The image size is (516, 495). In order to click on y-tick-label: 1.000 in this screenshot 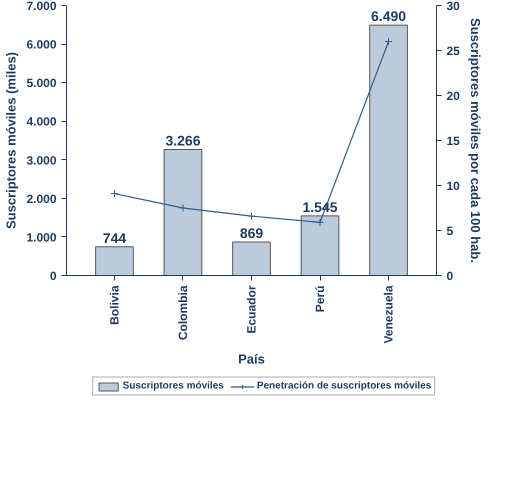, I will do `click(41, 237)`.